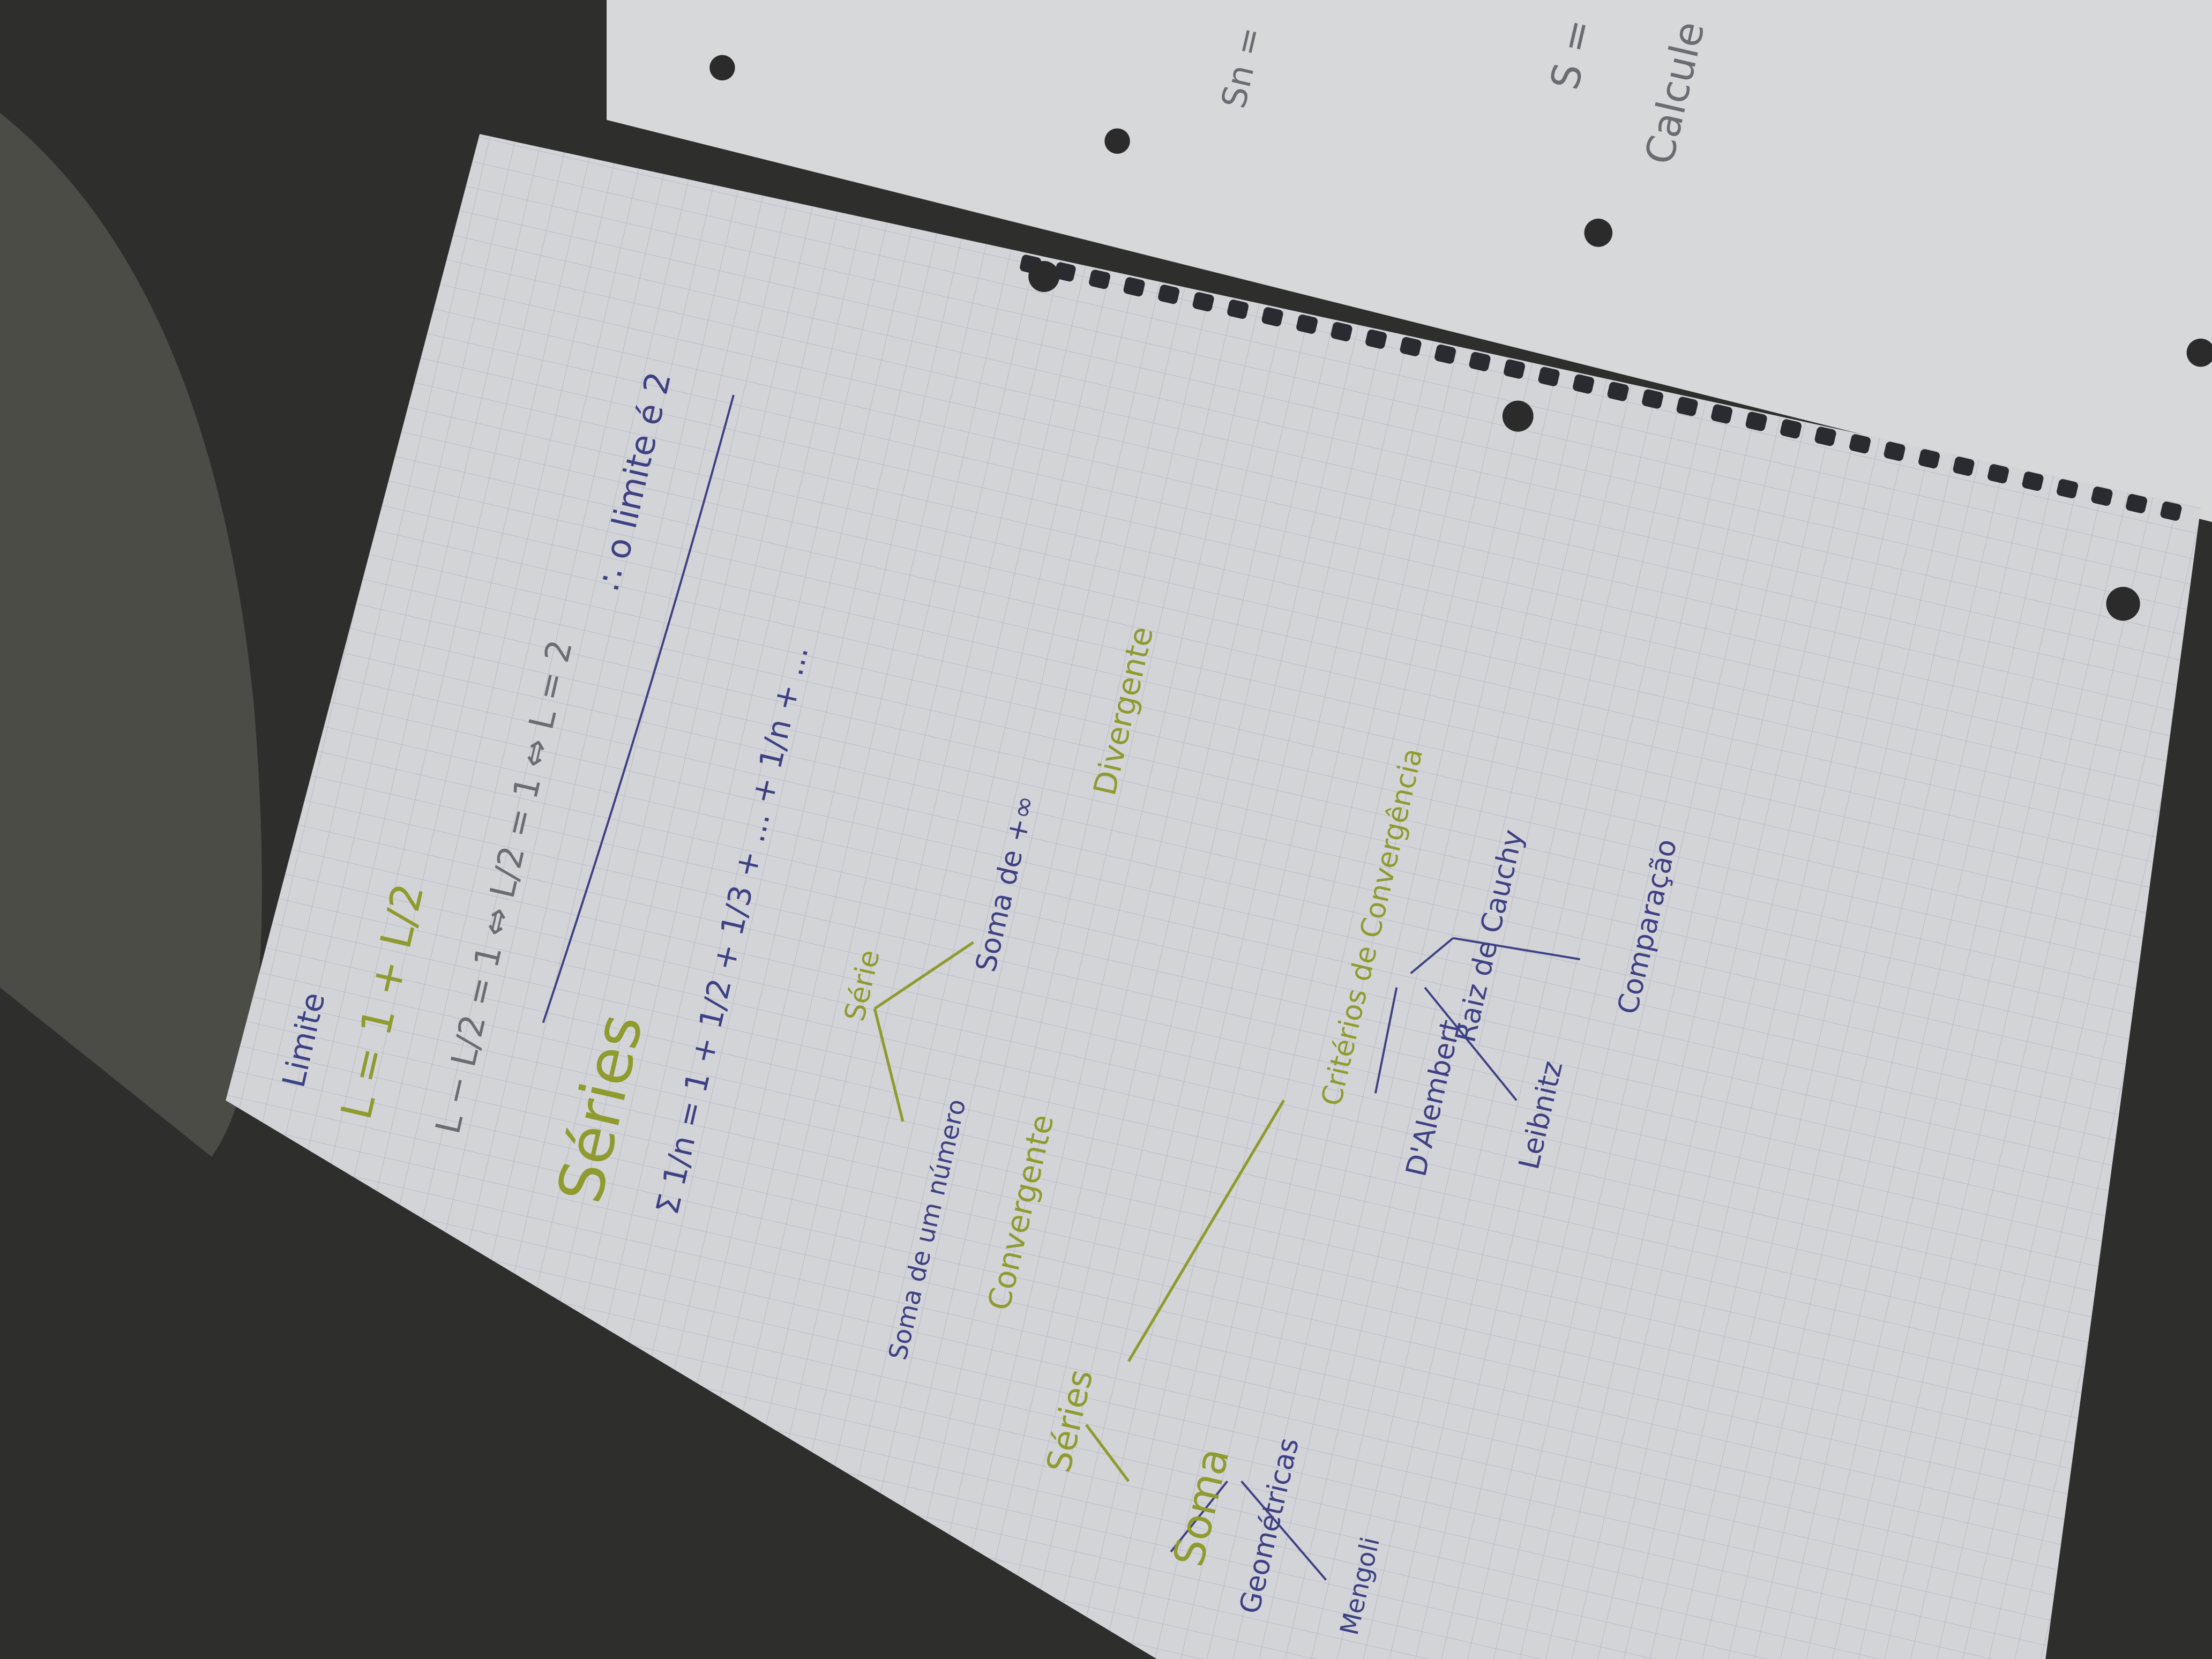 The image size is (2212, 1659). Describe the element at coordinates (1375, 1259) in the screenshot. I see `arrows-blue` at that location.